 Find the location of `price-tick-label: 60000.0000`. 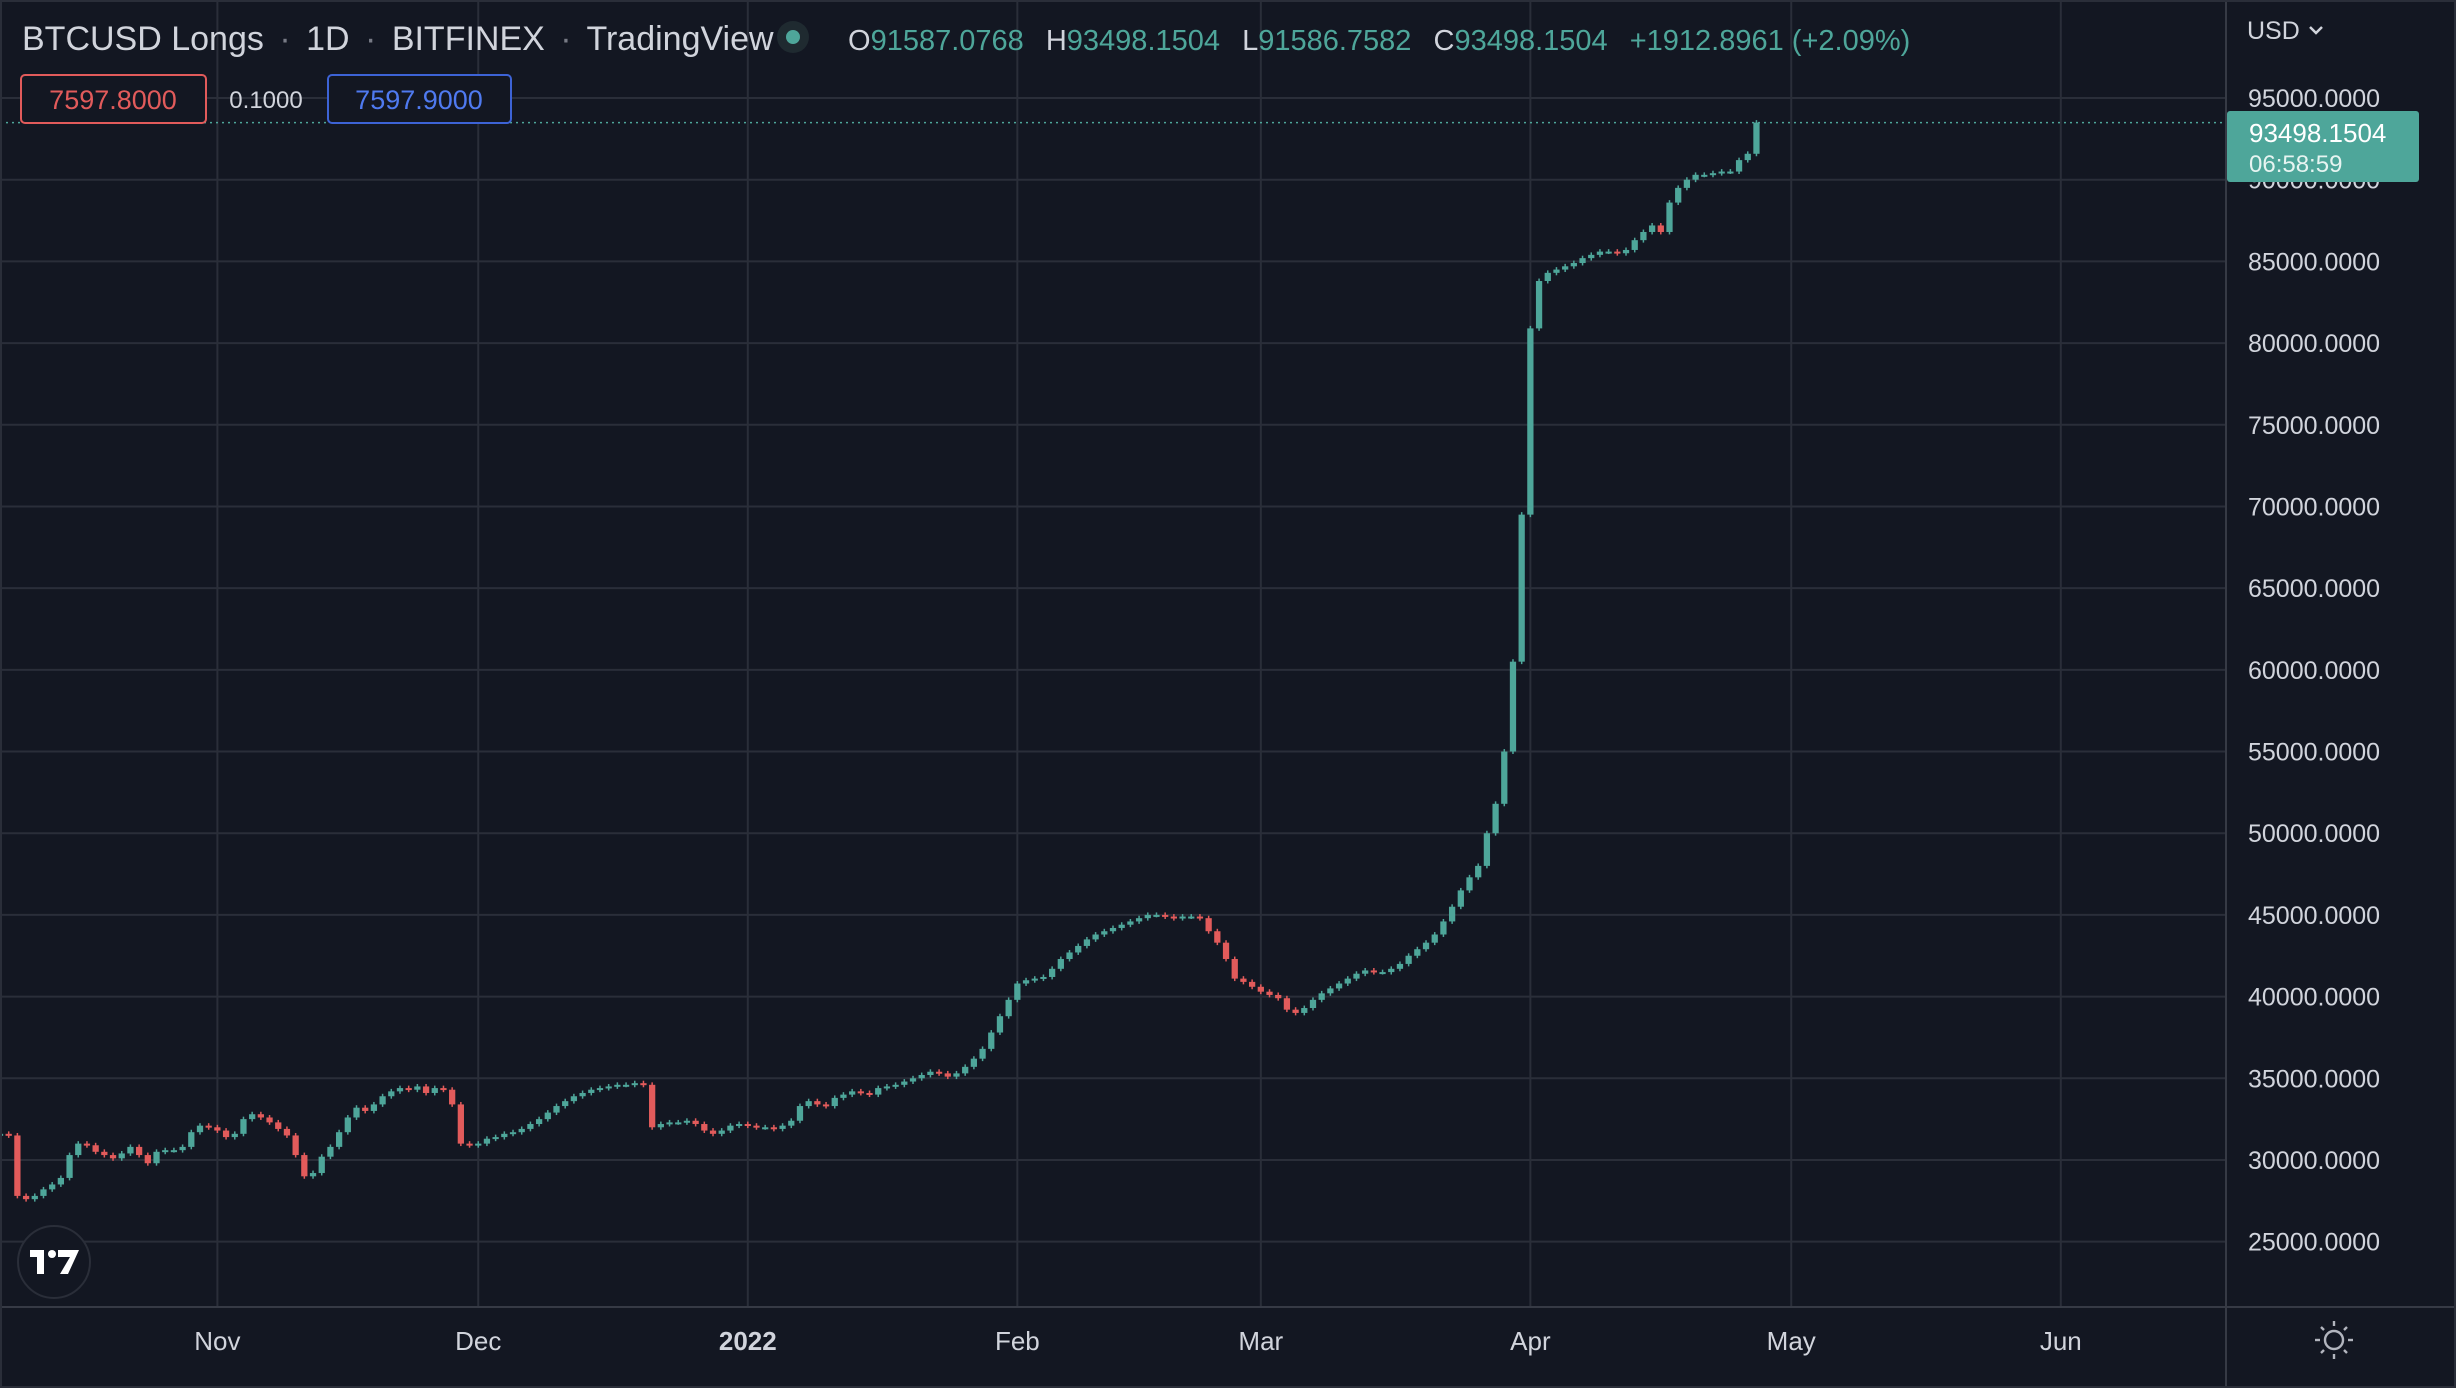

price-tick-label: 60000.0000 is located at coordinates (2314, 671).